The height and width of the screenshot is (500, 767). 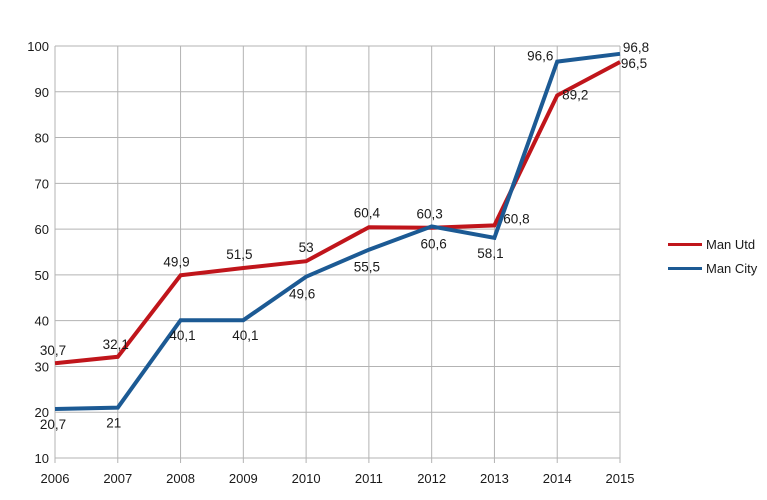 What do you see at coordinates (306, 247) in the screenshot?
I see `data-label-man-utd-2010: 53` at bounding box center [306, 247].